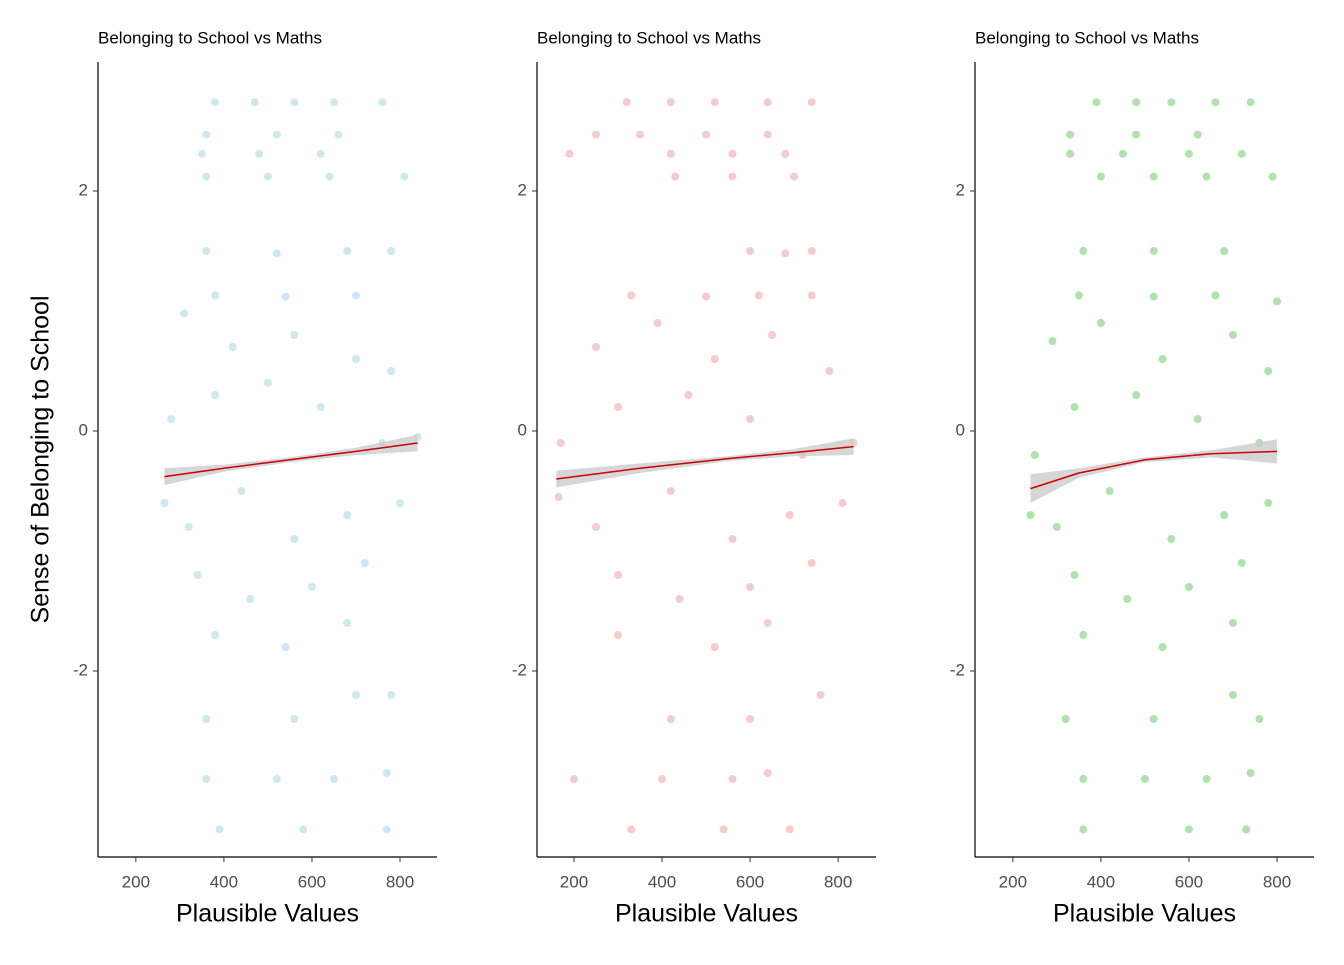 The width and height of the screenshot is (1344, 965). Describe the element at coordinates (267, 914) in the screenshot. I see `x-axis-label: Plausible Values` at that location.